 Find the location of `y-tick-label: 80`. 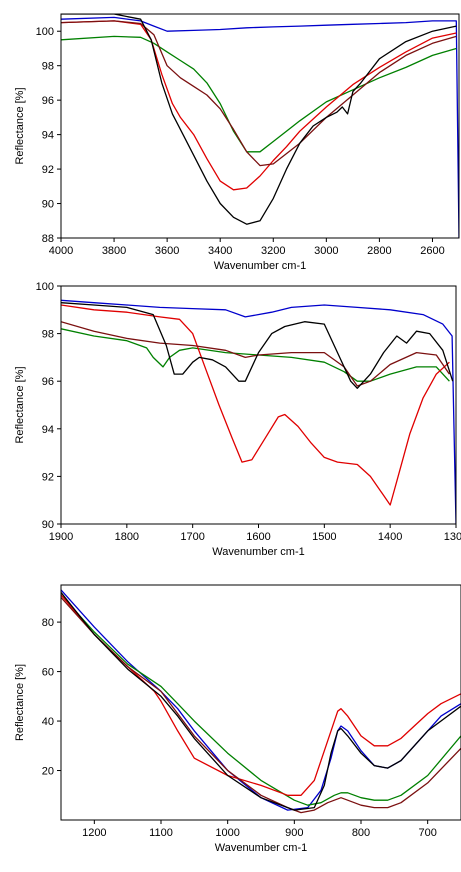

y-tick-label: 80 is located at coordinates (48, 623).